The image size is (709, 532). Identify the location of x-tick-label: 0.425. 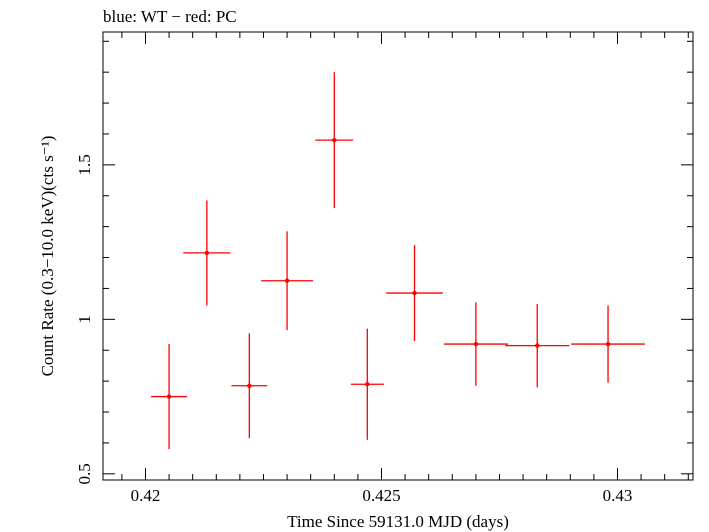
(381, 495).